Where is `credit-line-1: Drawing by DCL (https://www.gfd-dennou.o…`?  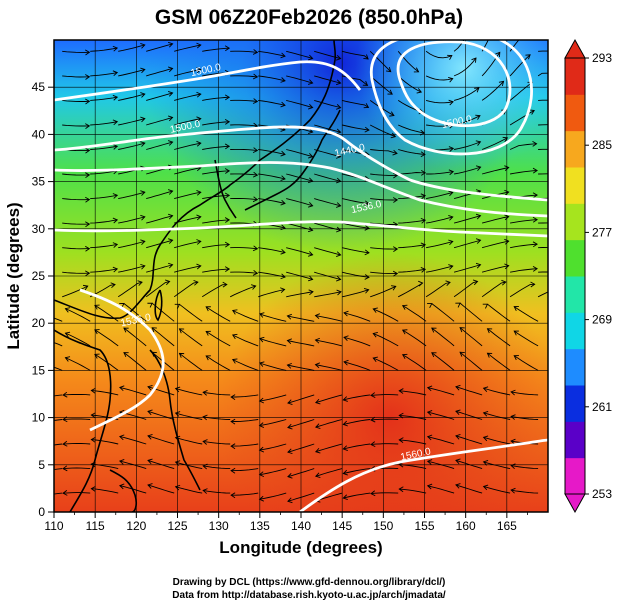 credit-line-1: Drawing by DCL (https://www.gfd-dennou.o… is located at coordinates (309, 582).